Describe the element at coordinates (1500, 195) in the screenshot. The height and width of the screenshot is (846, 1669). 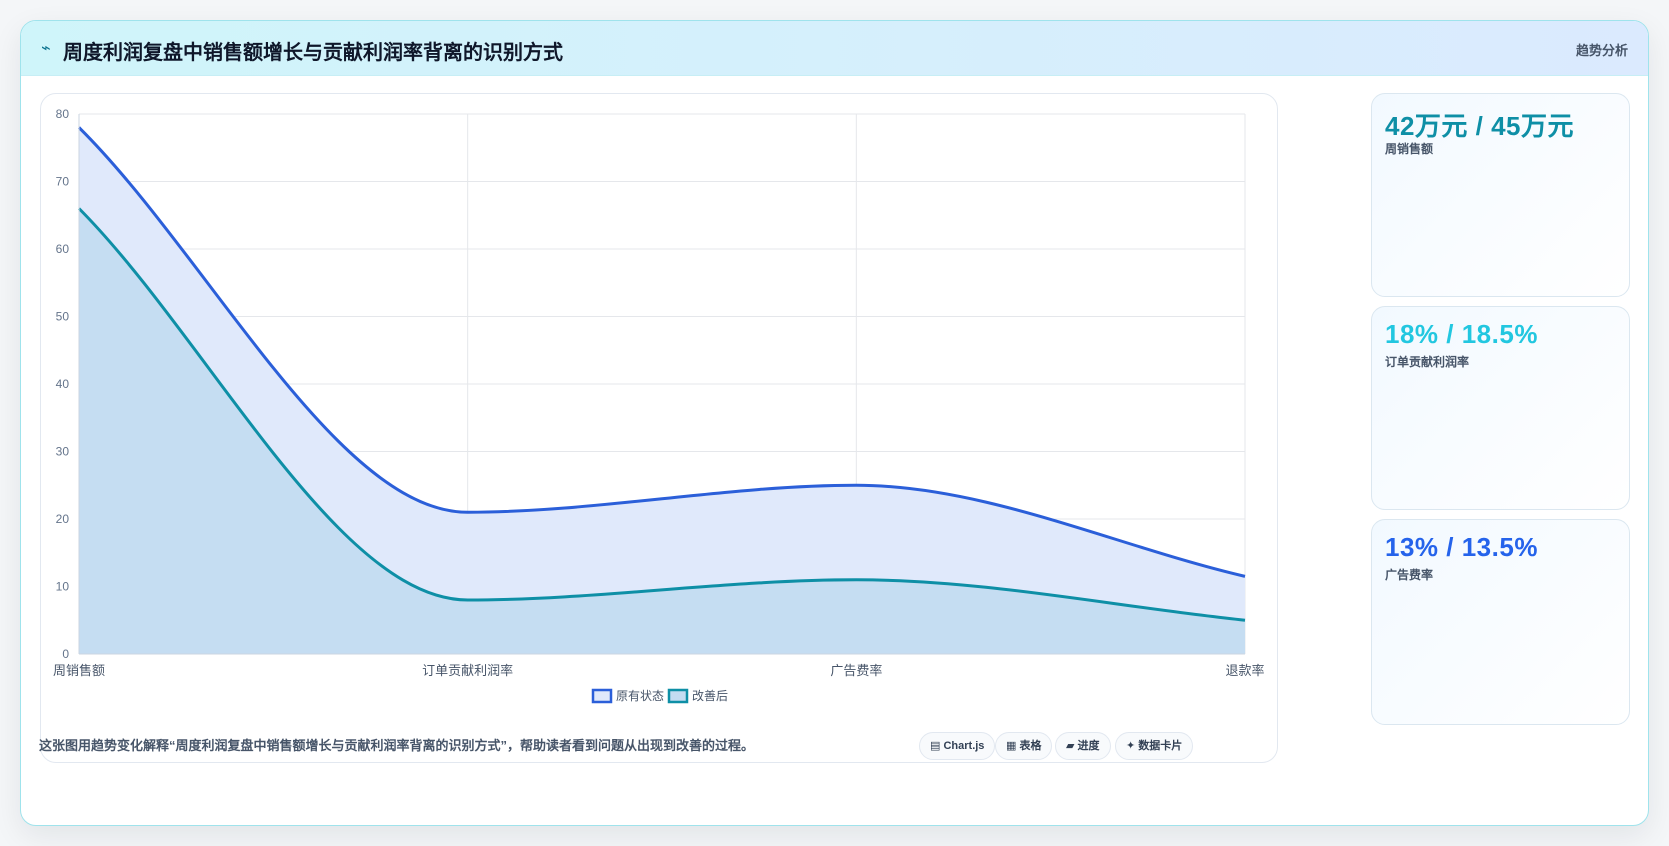
I see `stat-card-weekly-sales: 42万元 / 45万元 周销售额` at that location.